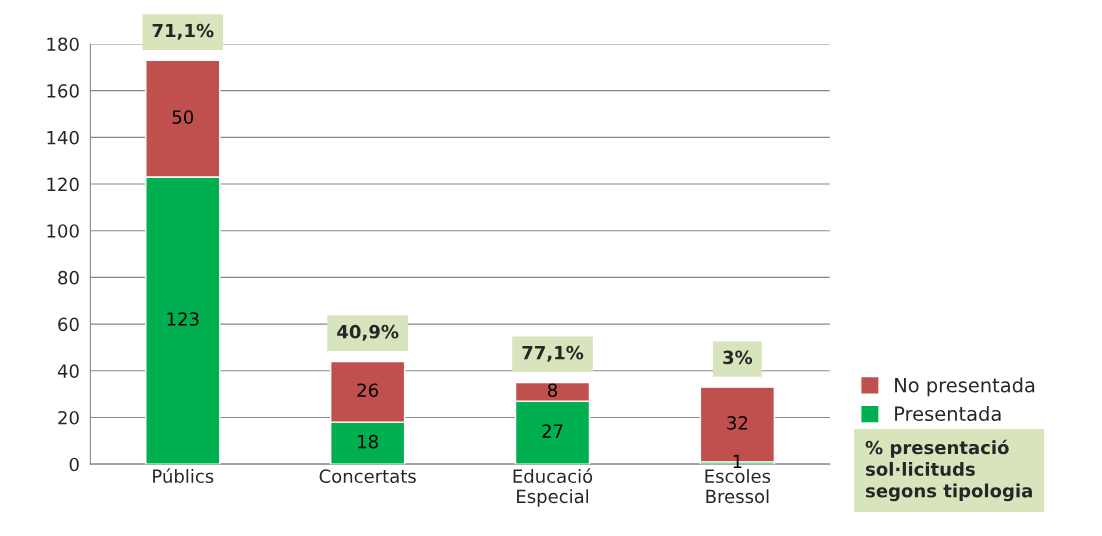  Describe the element at coordinates (553, 390) in the screenshot. I see `data-label: 8` at that location.